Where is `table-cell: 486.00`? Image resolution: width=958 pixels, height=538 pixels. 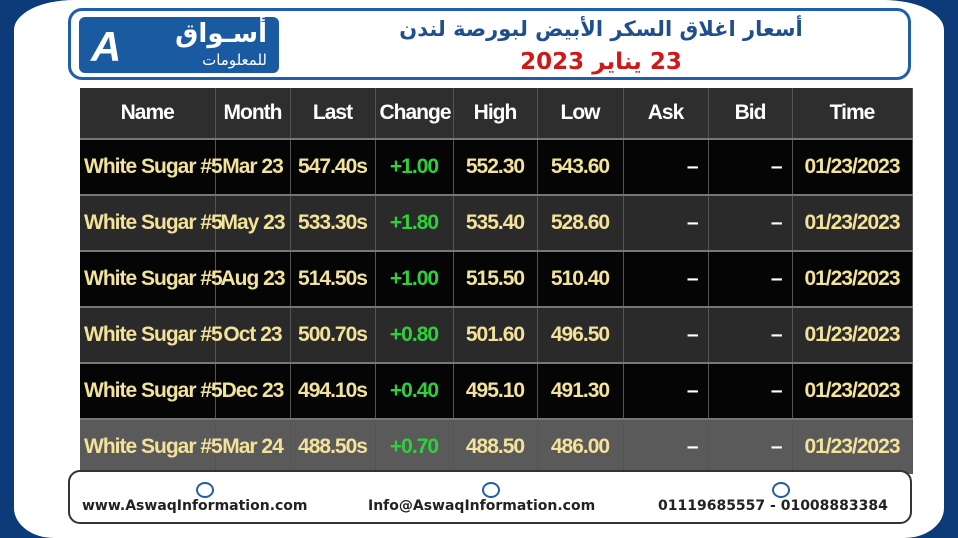
table-cell: 486.00 is located at coordinates (580, 446).